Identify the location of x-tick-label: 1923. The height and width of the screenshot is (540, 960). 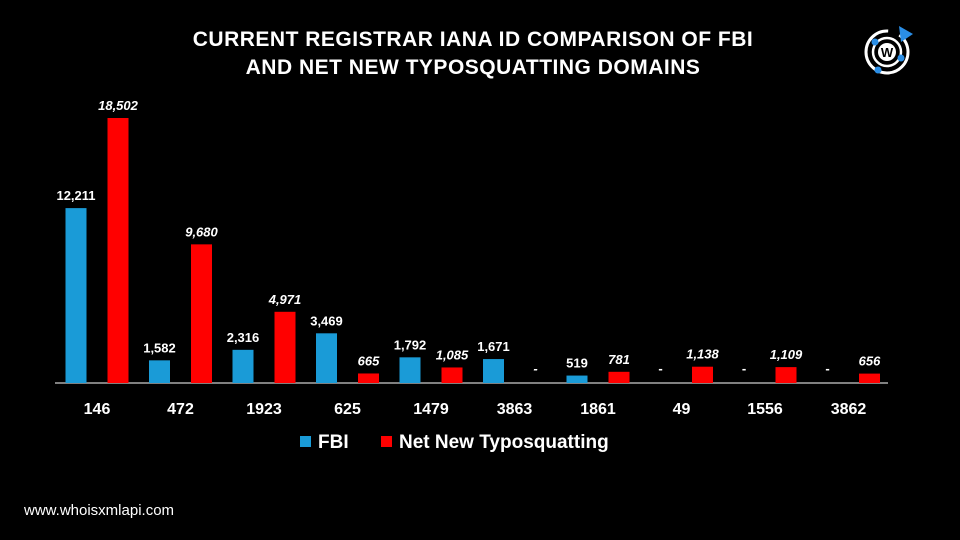
(264, 409).